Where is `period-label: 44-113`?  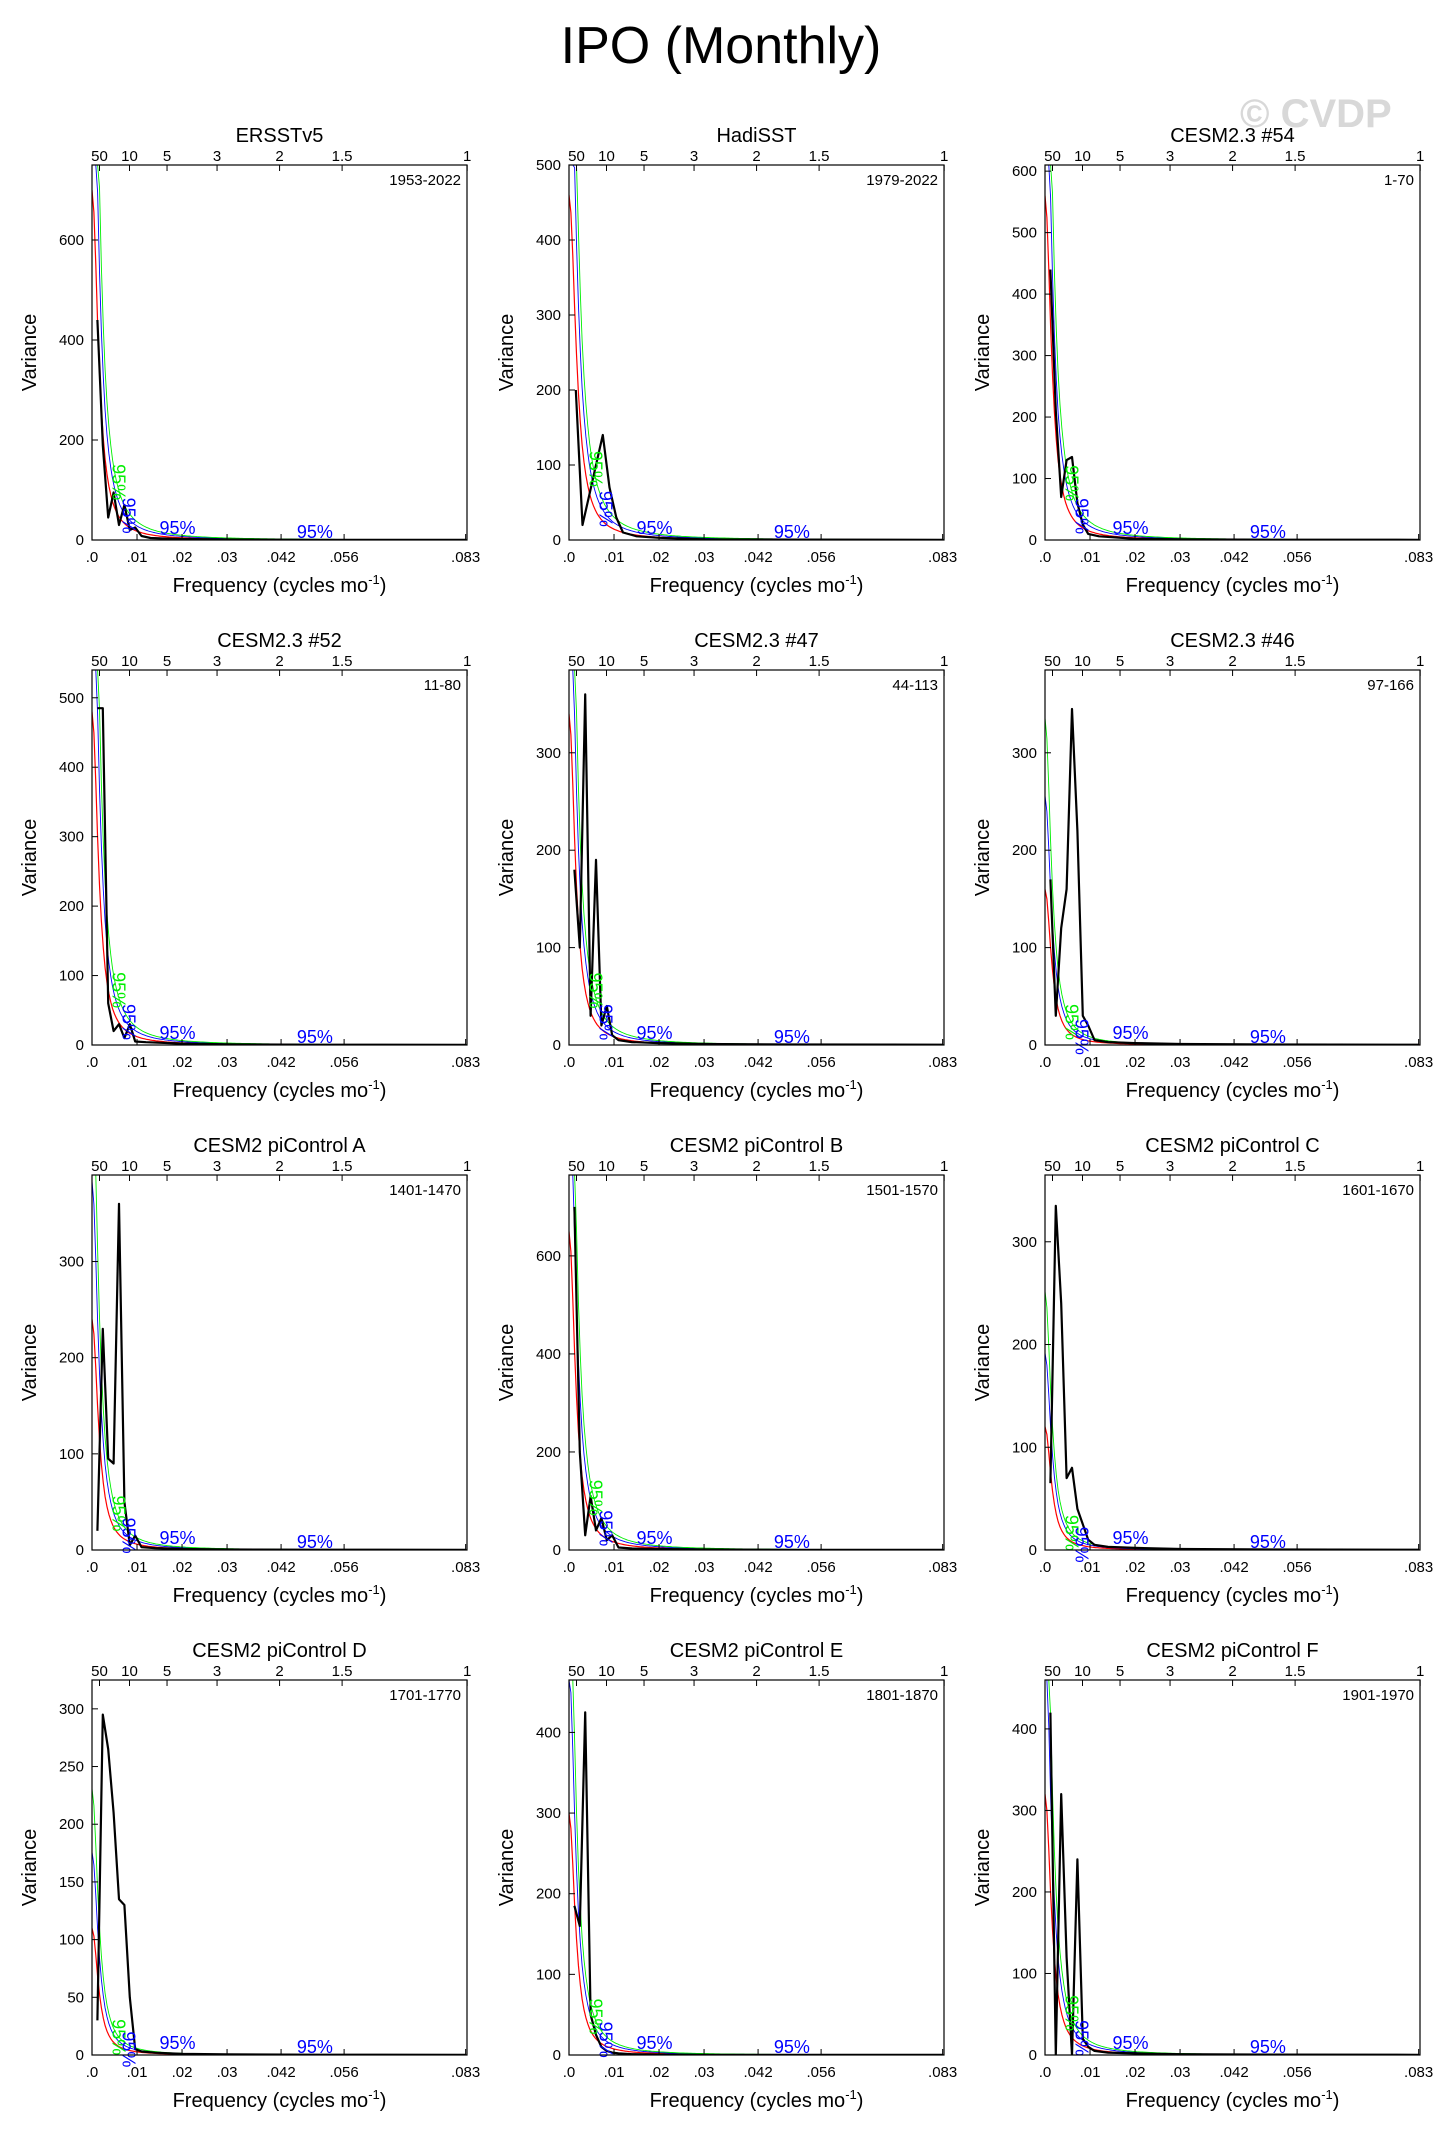 period-label: 44-113 is located at coordinates (915, 685).